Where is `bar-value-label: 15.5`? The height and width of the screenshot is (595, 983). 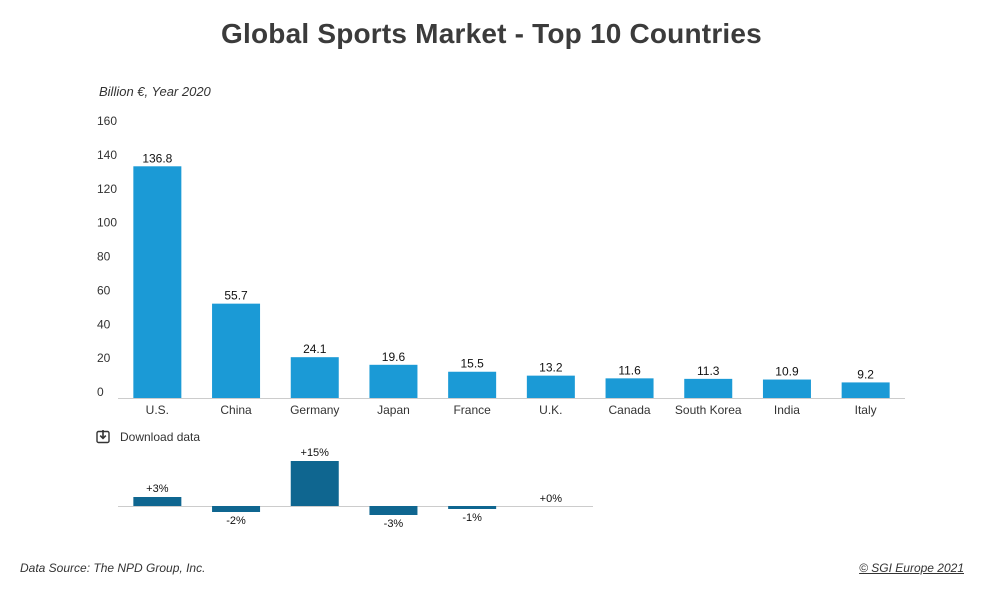 bar-value-label: 15.5 is located at coordinates (472, 364).